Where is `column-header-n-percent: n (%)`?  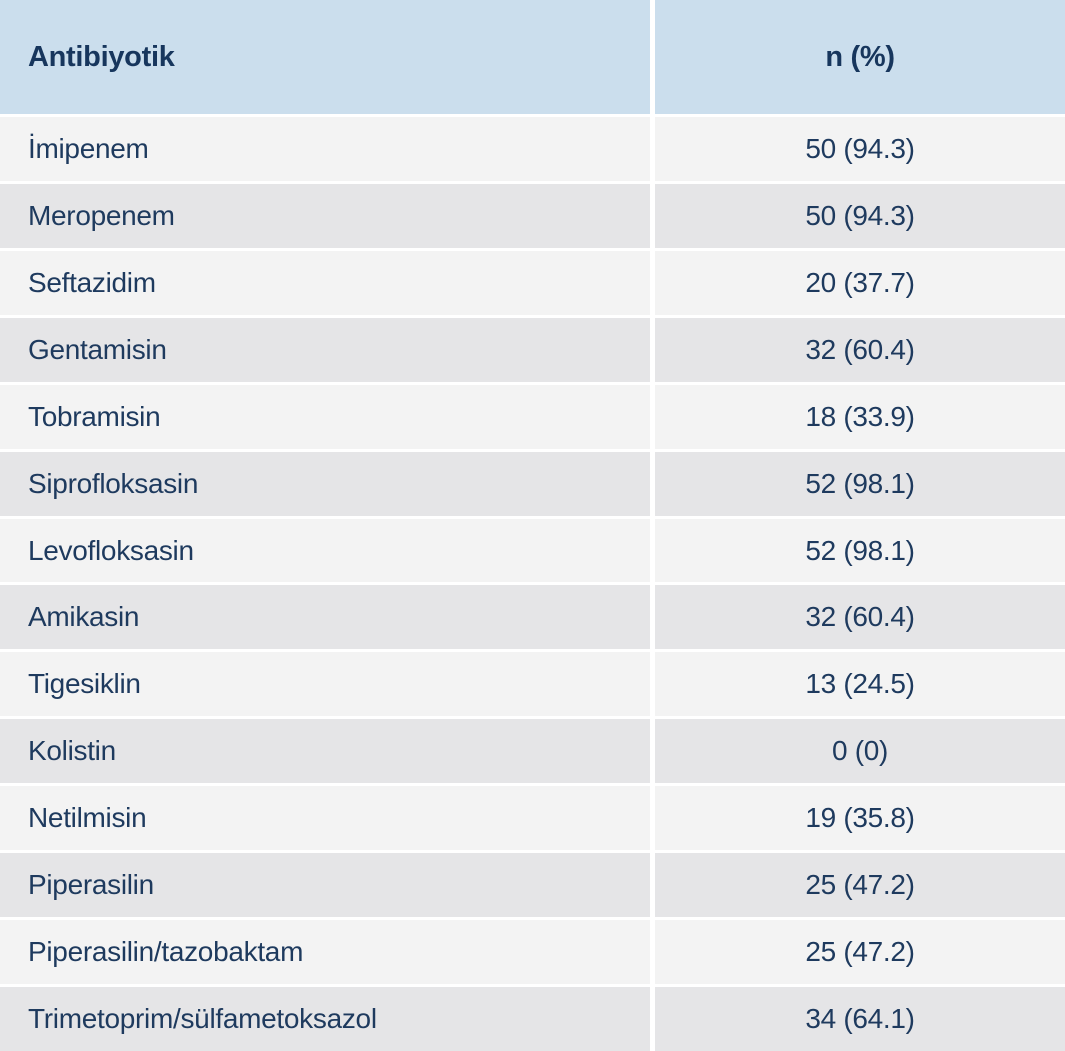 column-header-n-percent: n (%) is located at coordinates (860, 57).